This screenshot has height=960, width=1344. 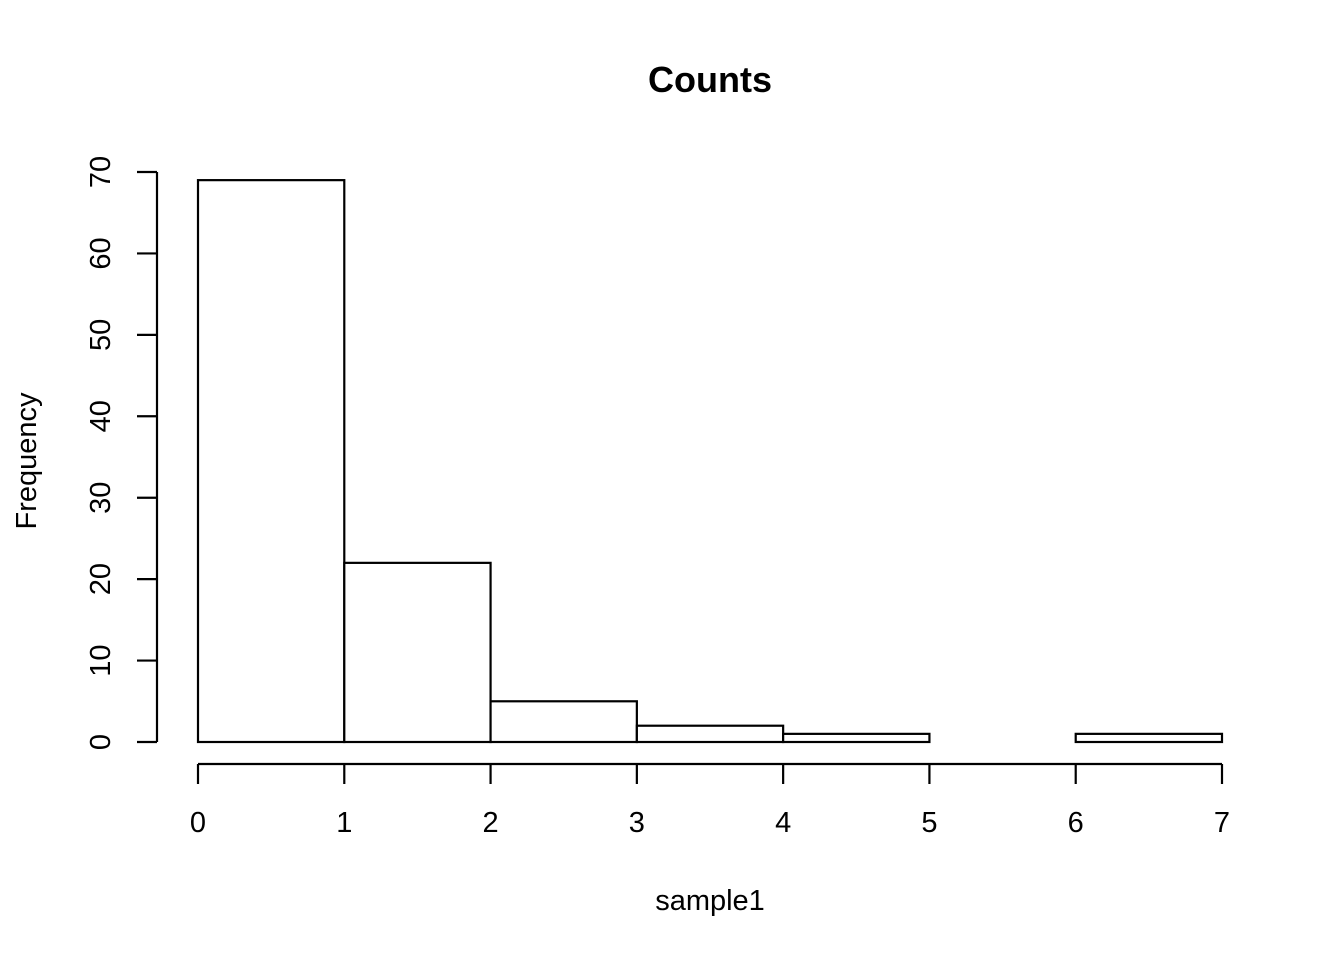 I want to click on x-tick-label-4: 4, so click(x=783, y=823).